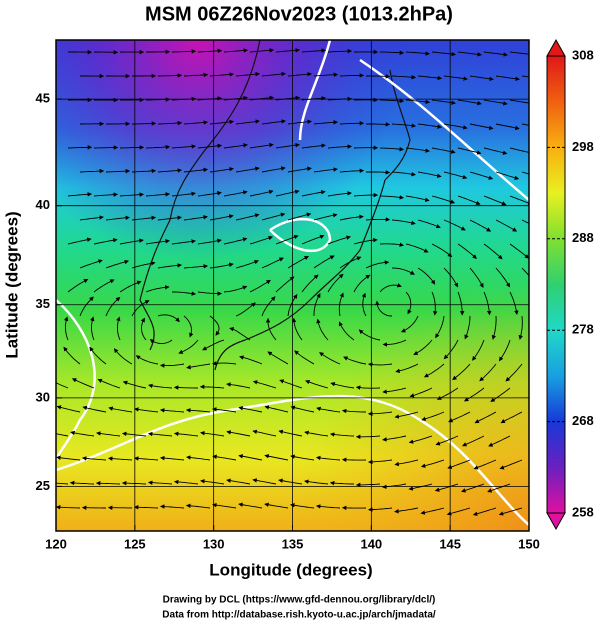  What do you see at coordinates (529, 543) in the screenshot?
I see `x-tick-label: 150` at bounding box center [529, 543].